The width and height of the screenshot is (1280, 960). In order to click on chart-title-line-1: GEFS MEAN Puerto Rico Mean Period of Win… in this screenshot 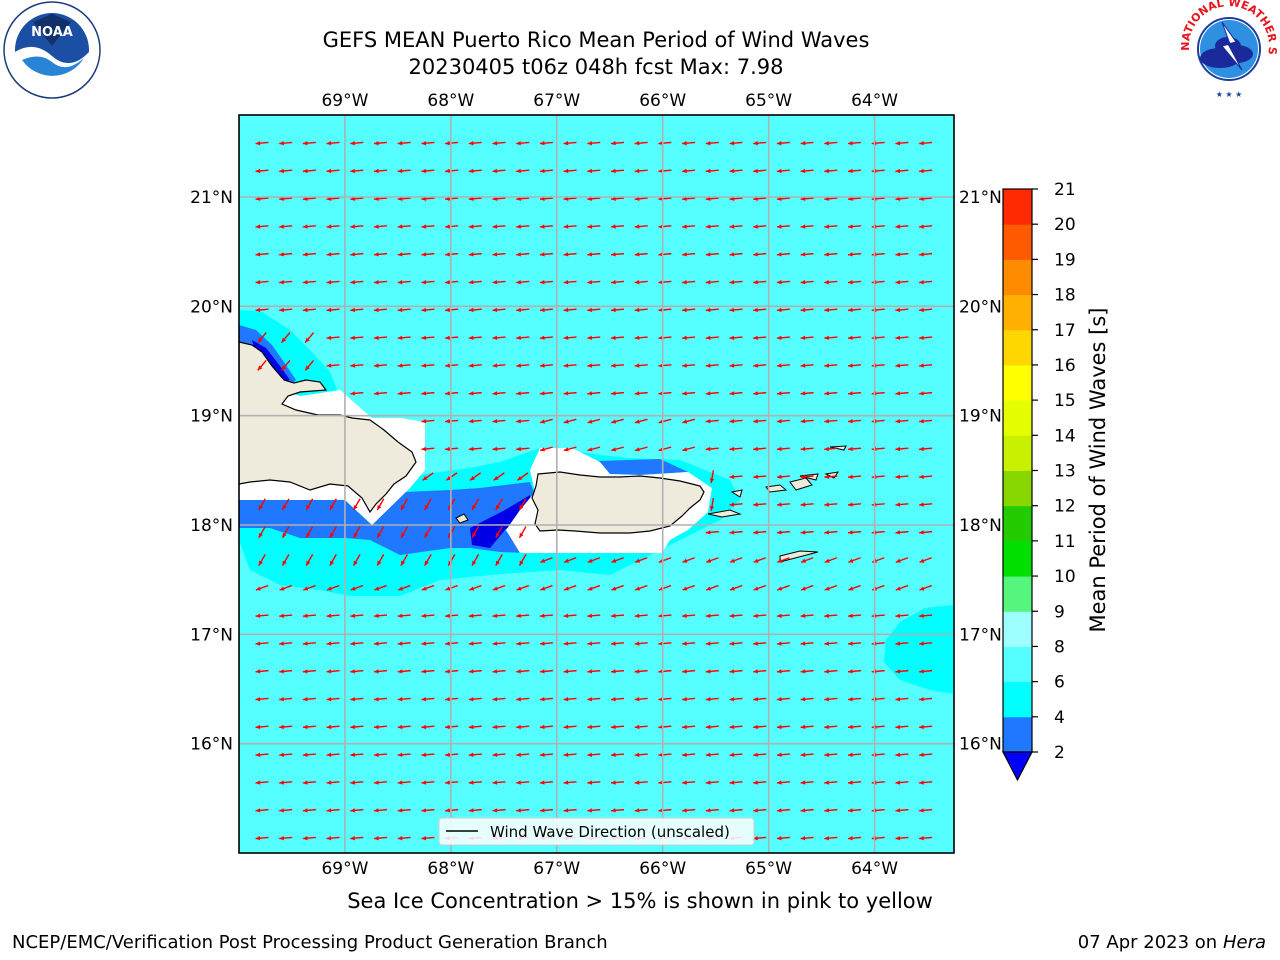, I will do `click(596, 40)`.